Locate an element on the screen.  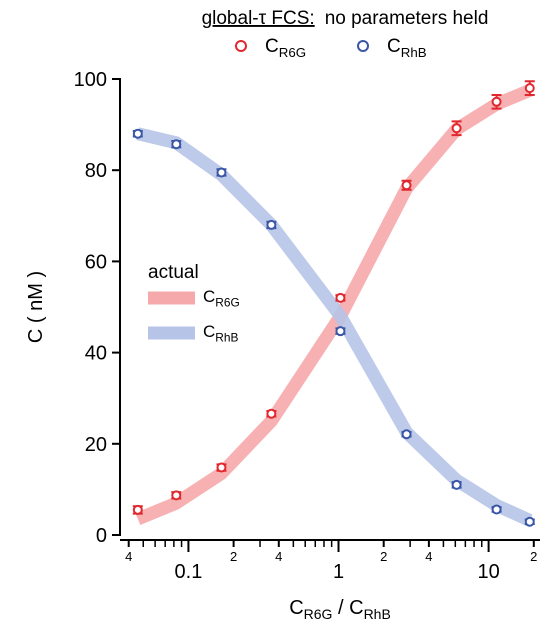
y-tick-label: 20 is located at coordinates (96, 445).